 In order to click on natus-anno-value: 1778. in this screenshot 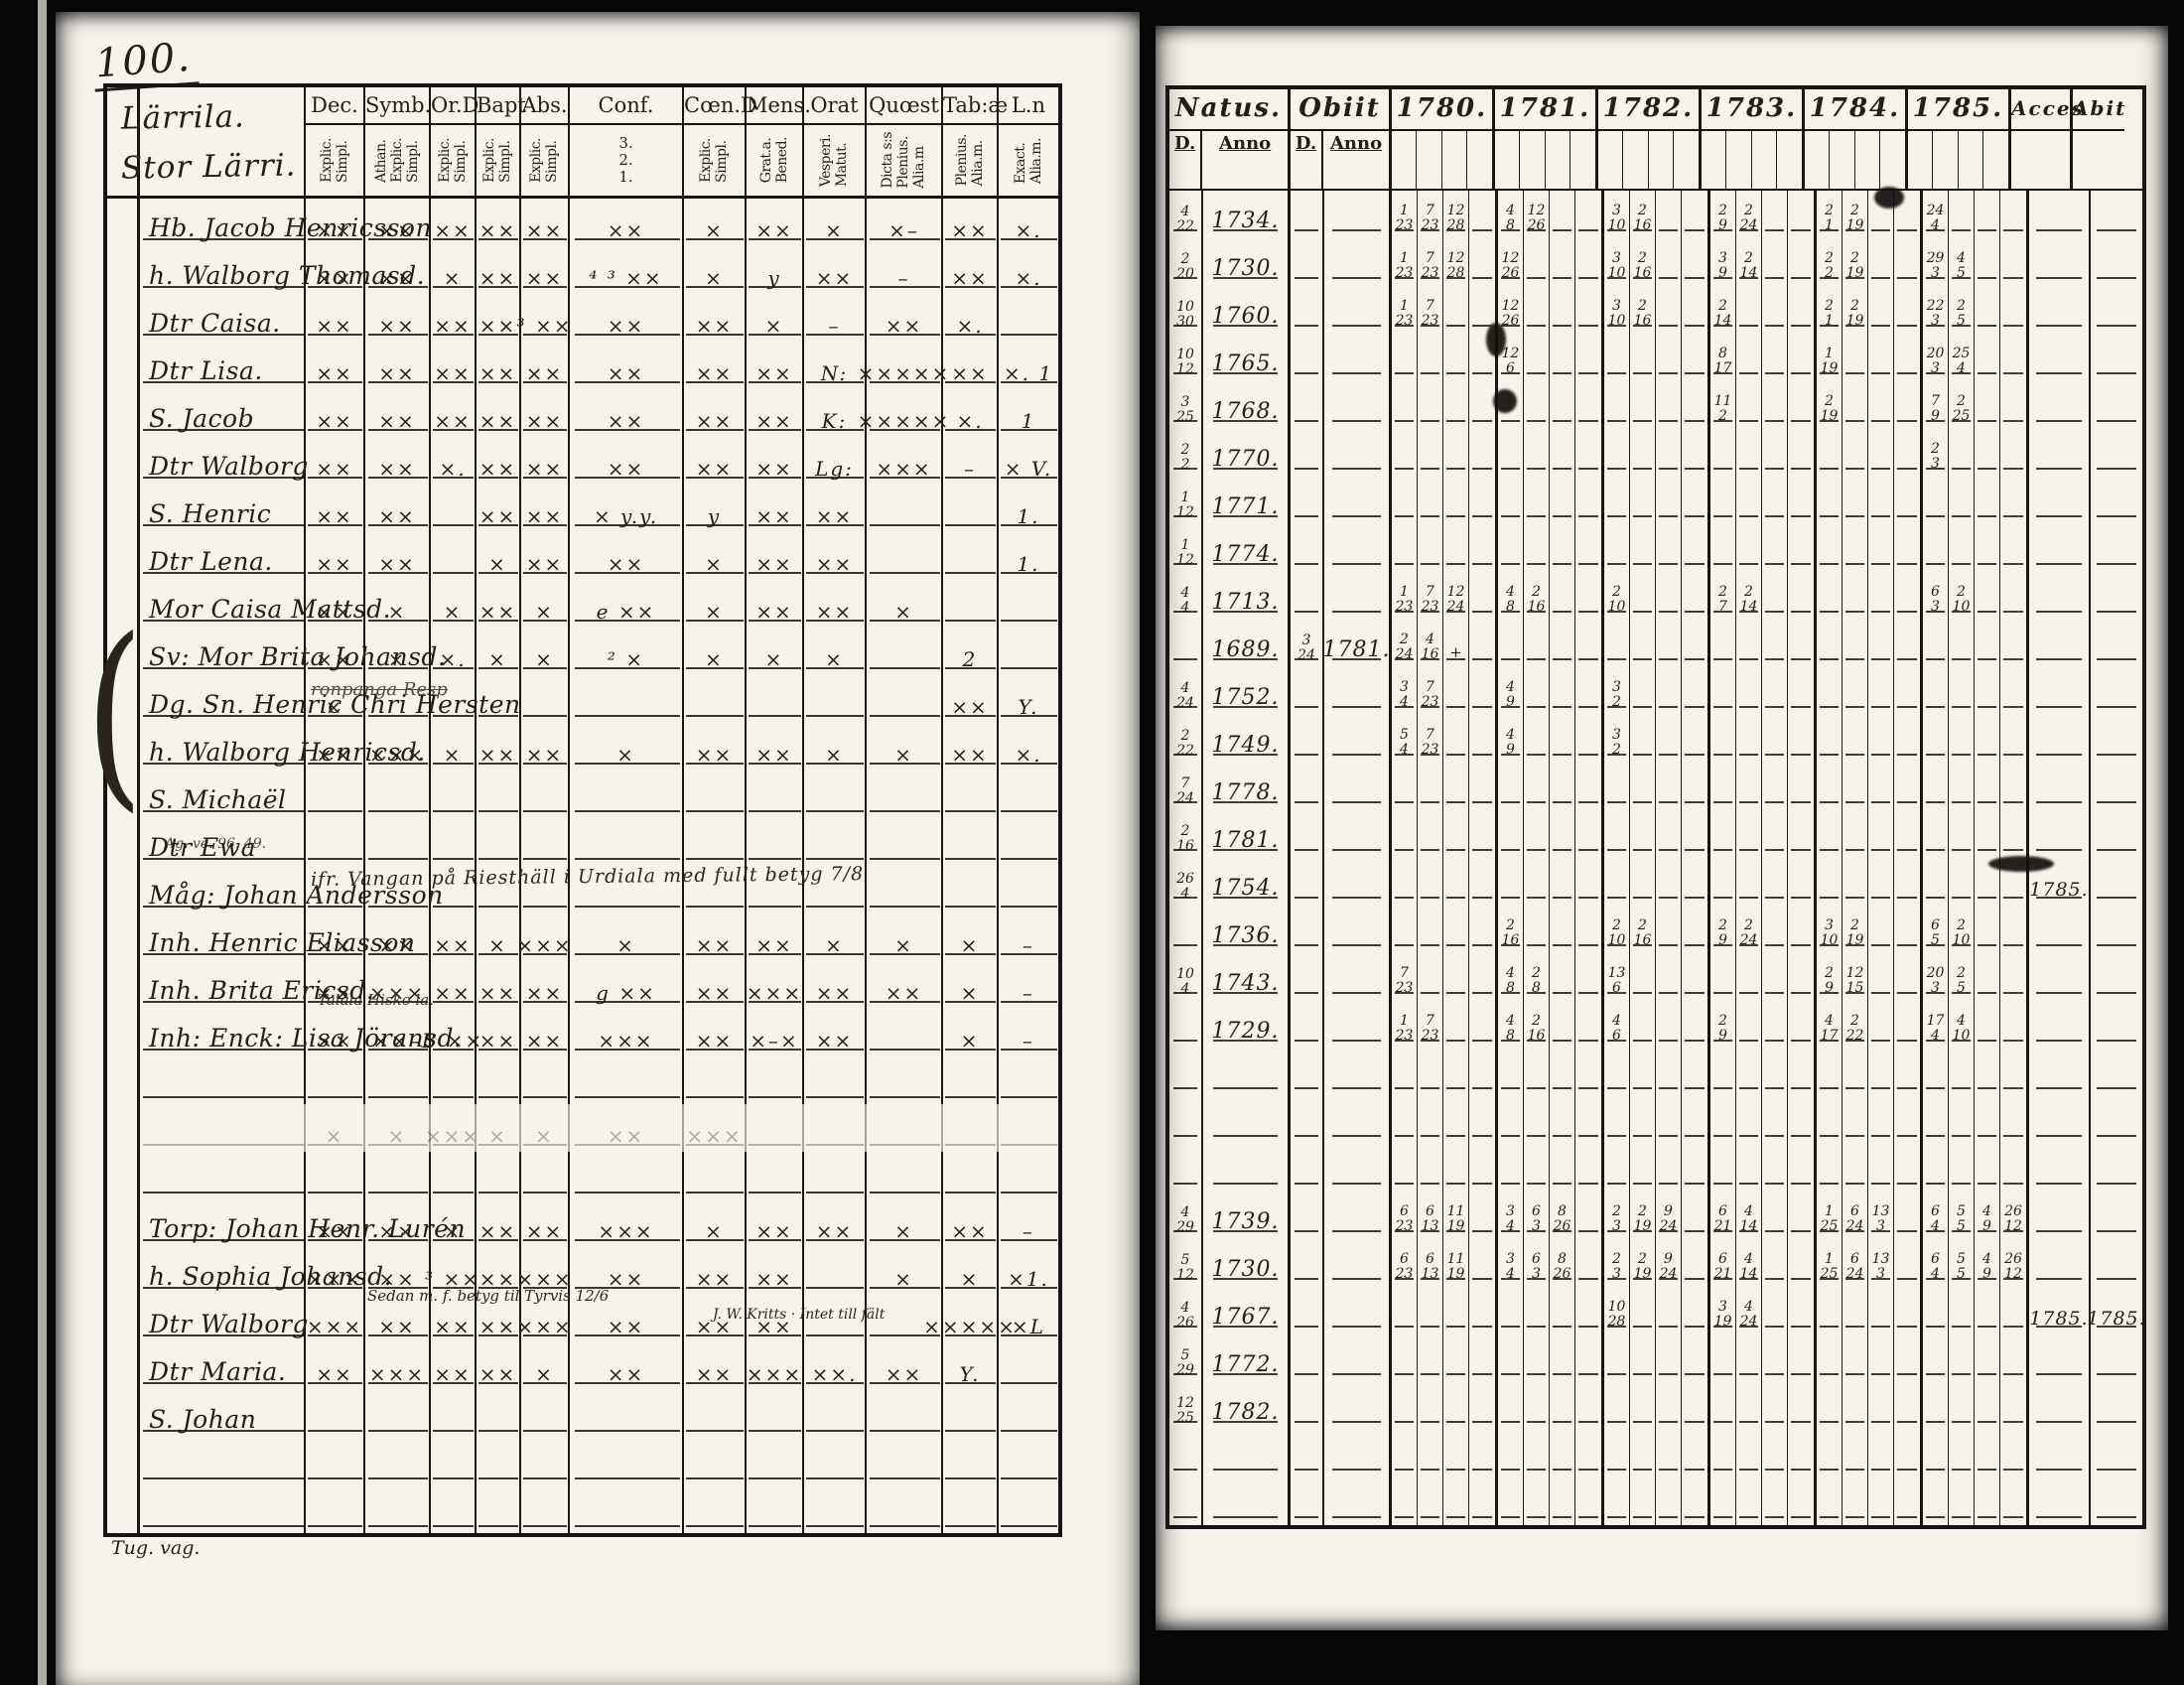, I will do `click(1245, 793)`.